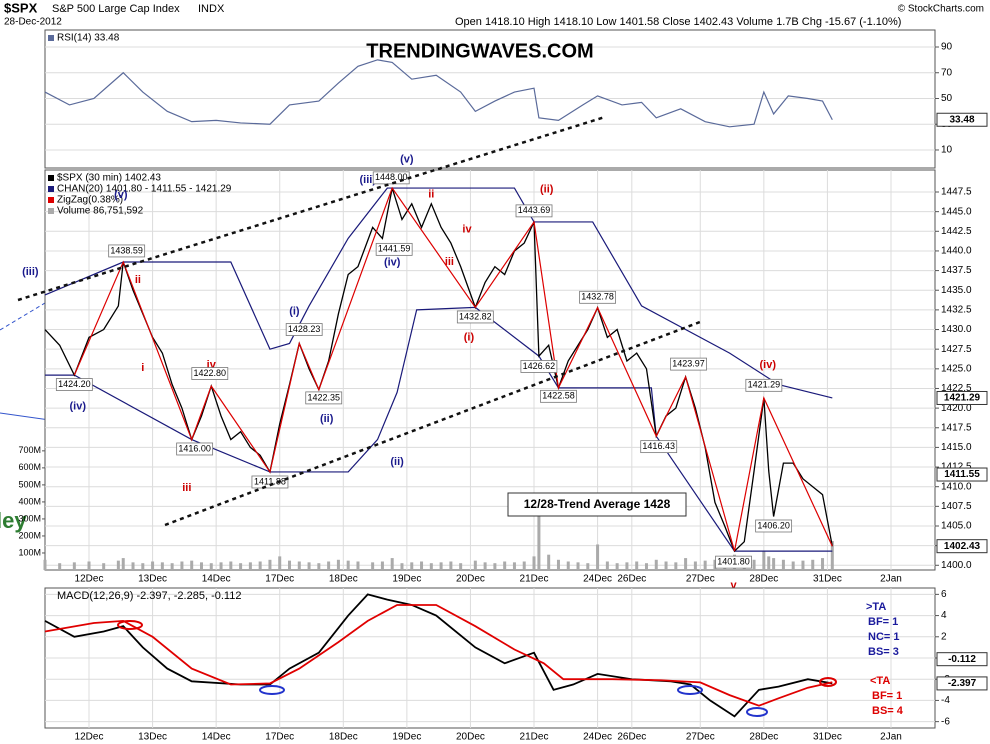 This screenshot has width=990, height=744. What do you see at coordinates (100, 211) in the screenshot?
I see `legend-label: Volume 86,751,592` at bounding box center [100, 211].